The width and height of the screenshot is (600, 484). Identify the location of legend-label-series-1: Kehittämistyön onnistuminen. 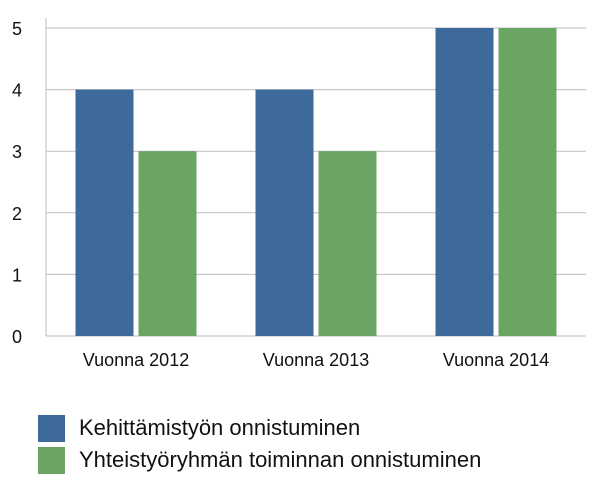
(220, 427).